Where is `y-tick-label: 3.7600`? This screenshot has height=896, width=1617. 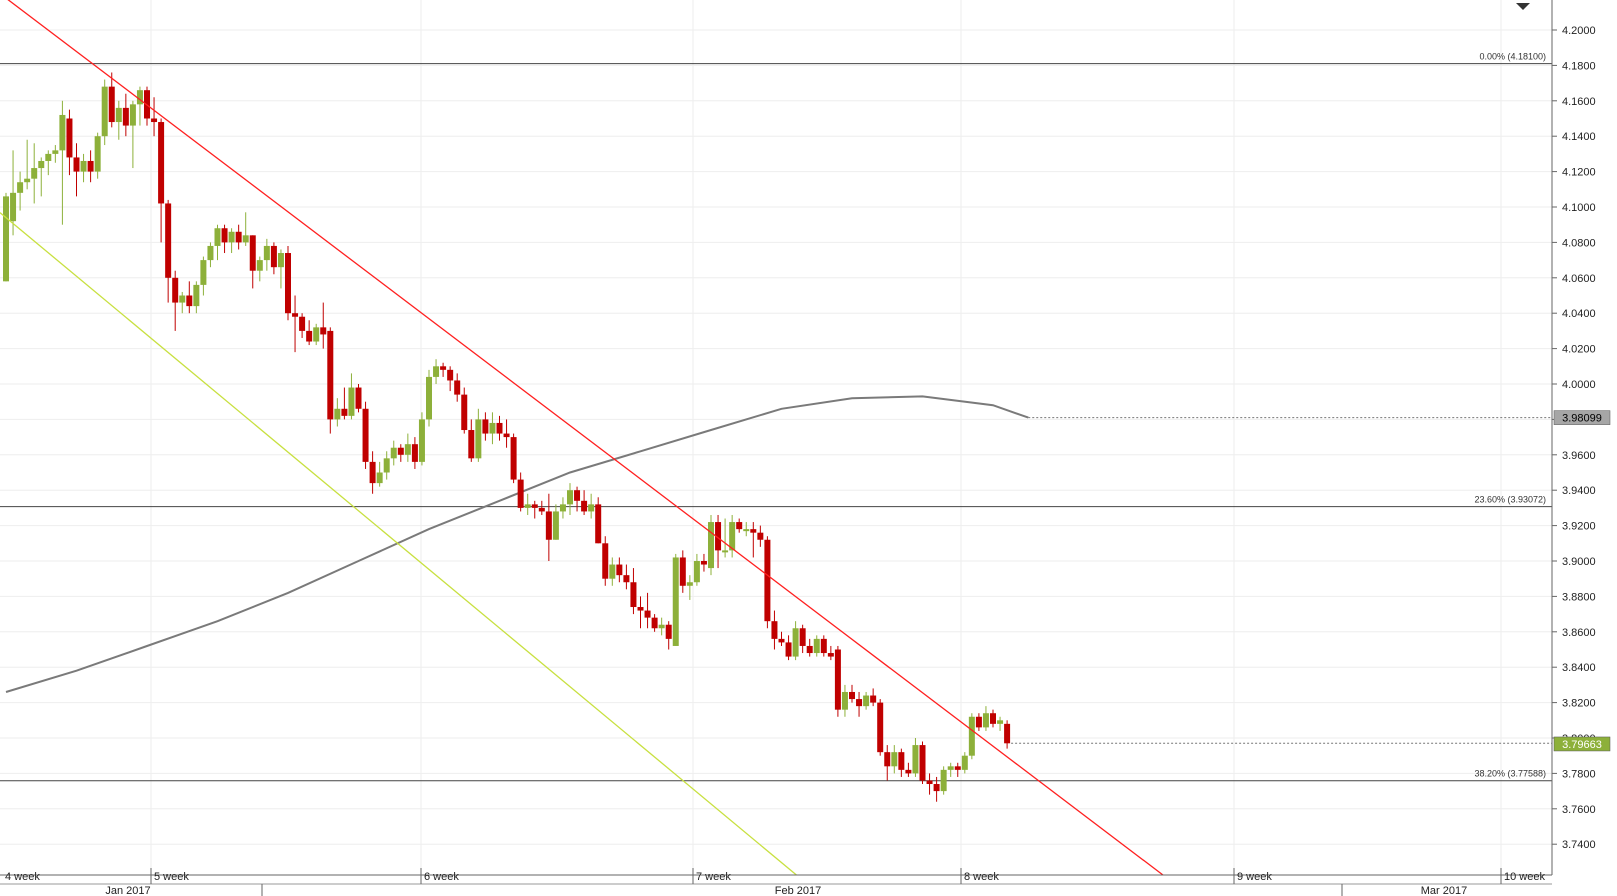 y-tick-label: 3.7600 is located at coordinates (1579, 810).